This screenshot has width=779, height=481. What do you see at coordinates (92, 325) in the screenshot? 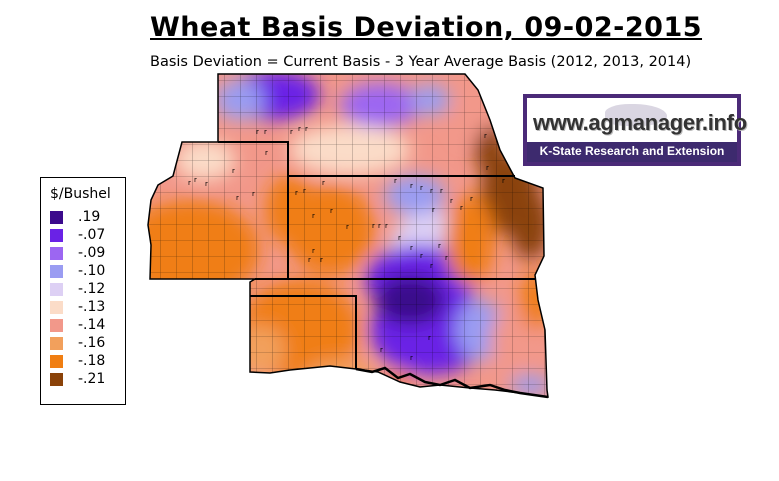
I see `legend-label: -.14` at bounding box center [92, 325].